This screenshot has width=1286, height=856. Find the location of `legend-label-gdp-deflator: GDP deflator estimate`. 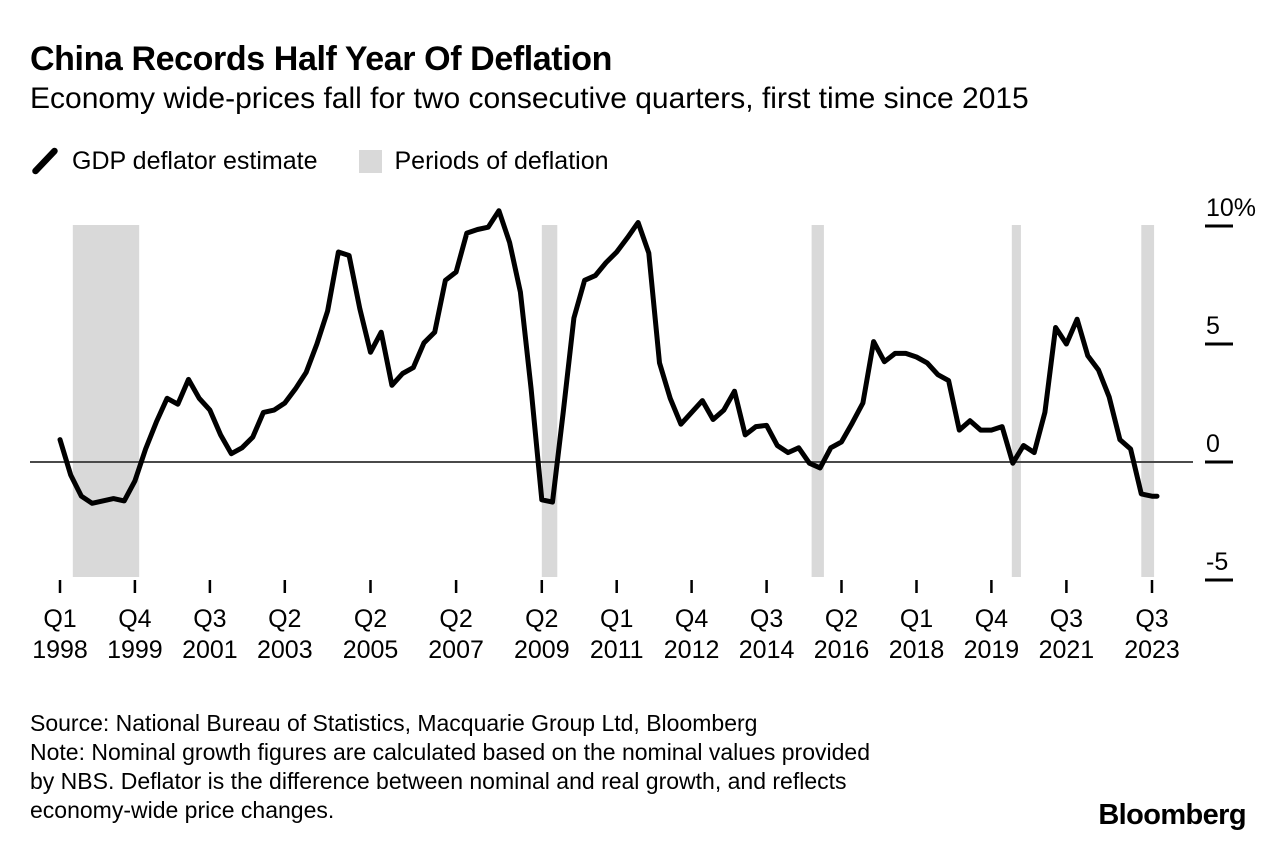

legend-label-gdp-deflator: GDP deflator estimate is located at coordinates (195, 160).